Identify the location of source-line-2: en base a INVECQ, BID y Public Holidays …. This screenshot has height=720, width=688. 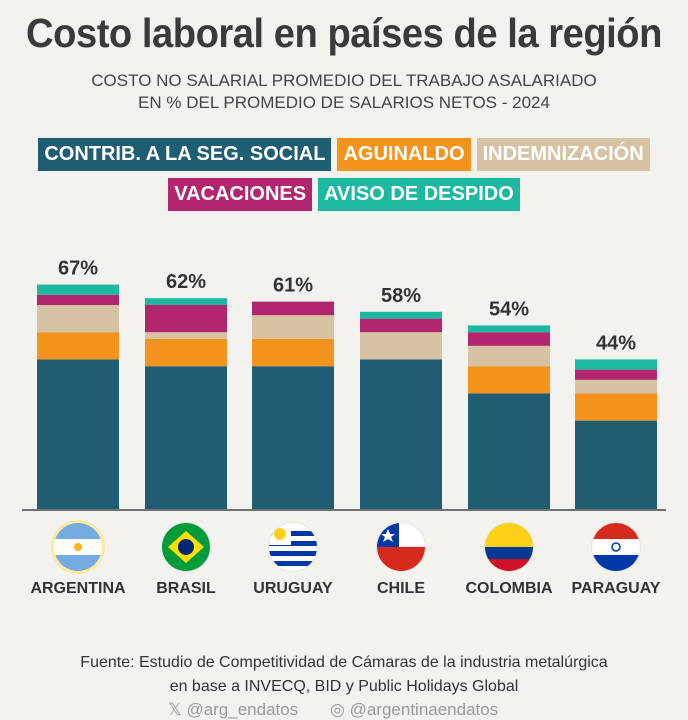
(344, 686).